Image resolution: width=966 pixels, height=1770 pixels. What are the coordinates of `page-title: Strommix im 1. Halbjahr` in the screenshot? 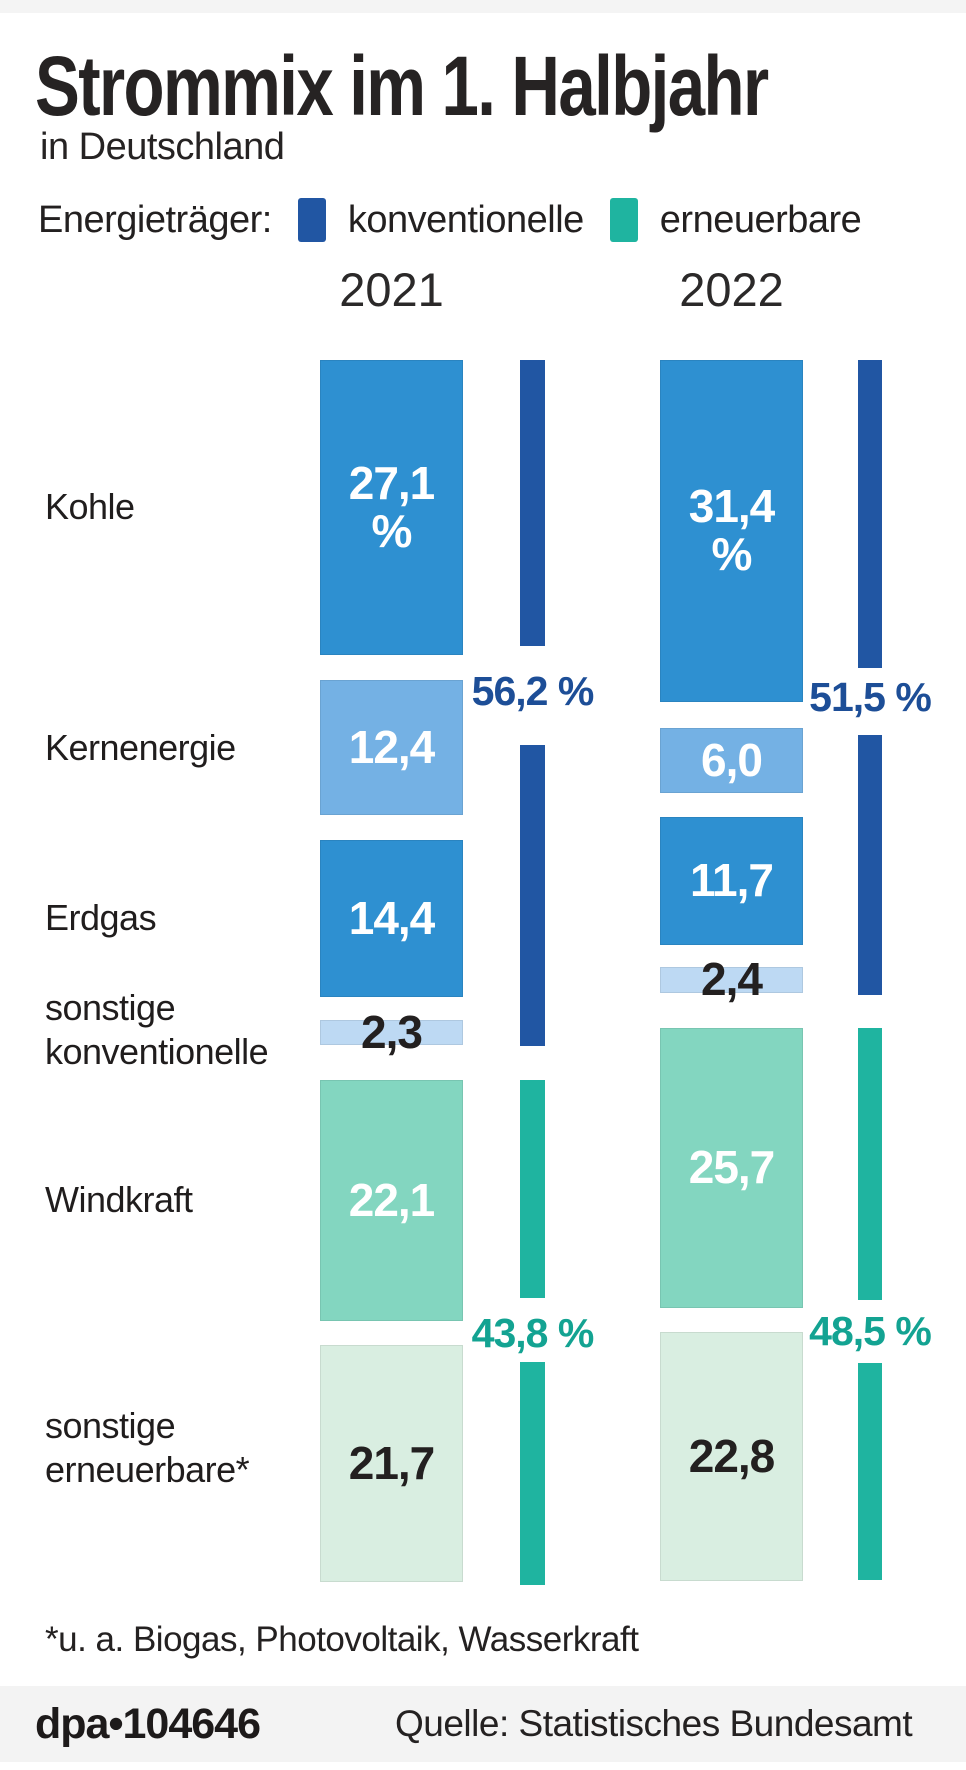 It's located at (402, 86).